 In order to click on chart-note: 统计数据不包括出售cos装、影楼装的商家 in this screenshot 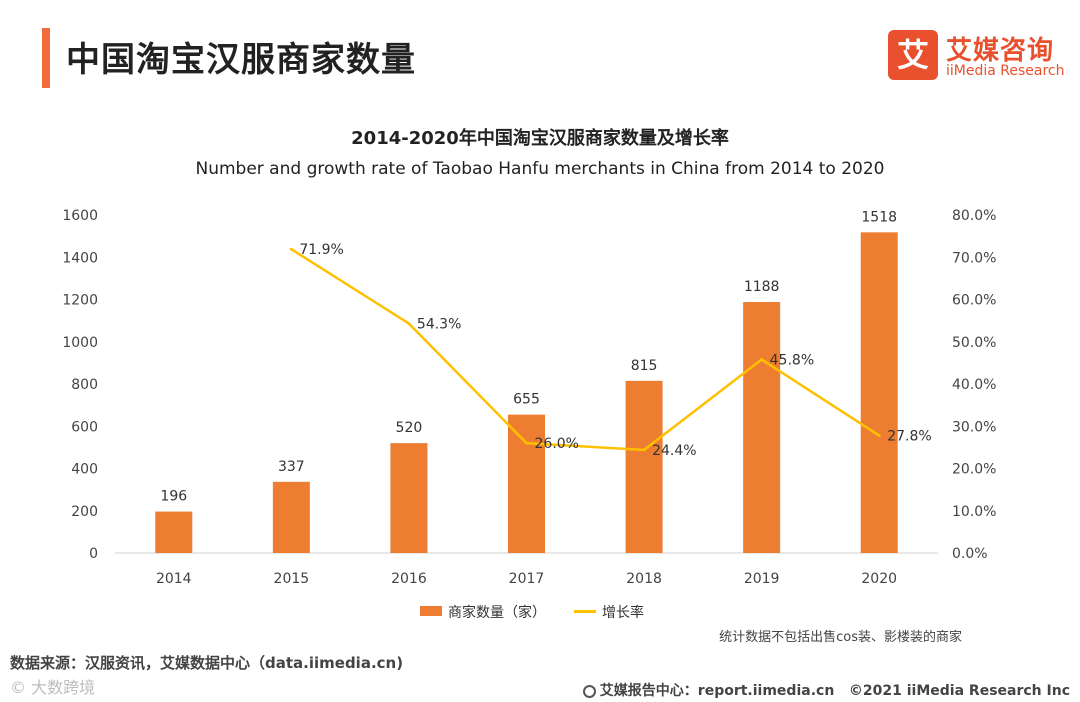, I will do `click(840, 637)`.